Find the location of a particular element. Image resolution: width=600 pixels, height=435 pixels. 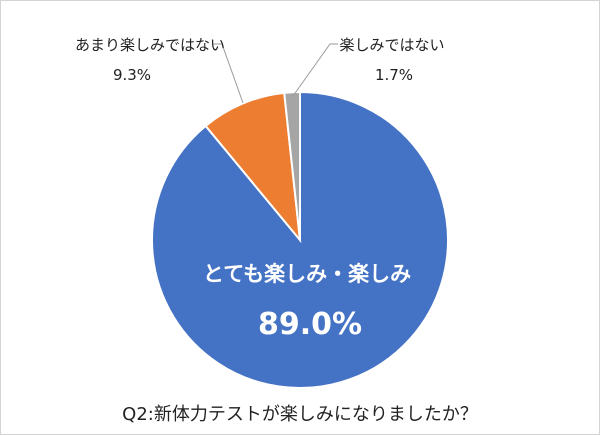

slice-not-at-all is located at coordinates (292, 165).